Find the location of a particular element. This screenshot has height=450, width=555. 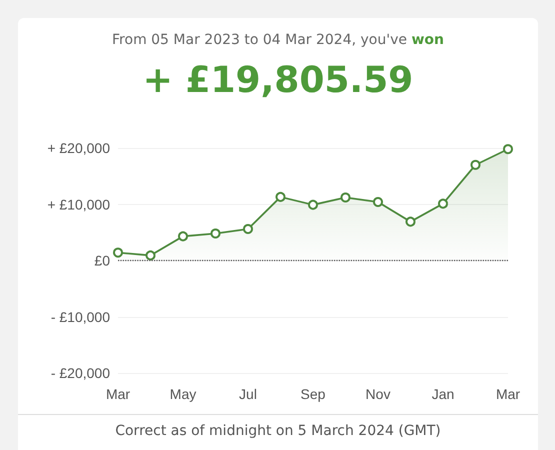

chart-subtitle: From 05 Mar 2023 to 04 Mar 2024, you've won is located at coordinates (278, 40).